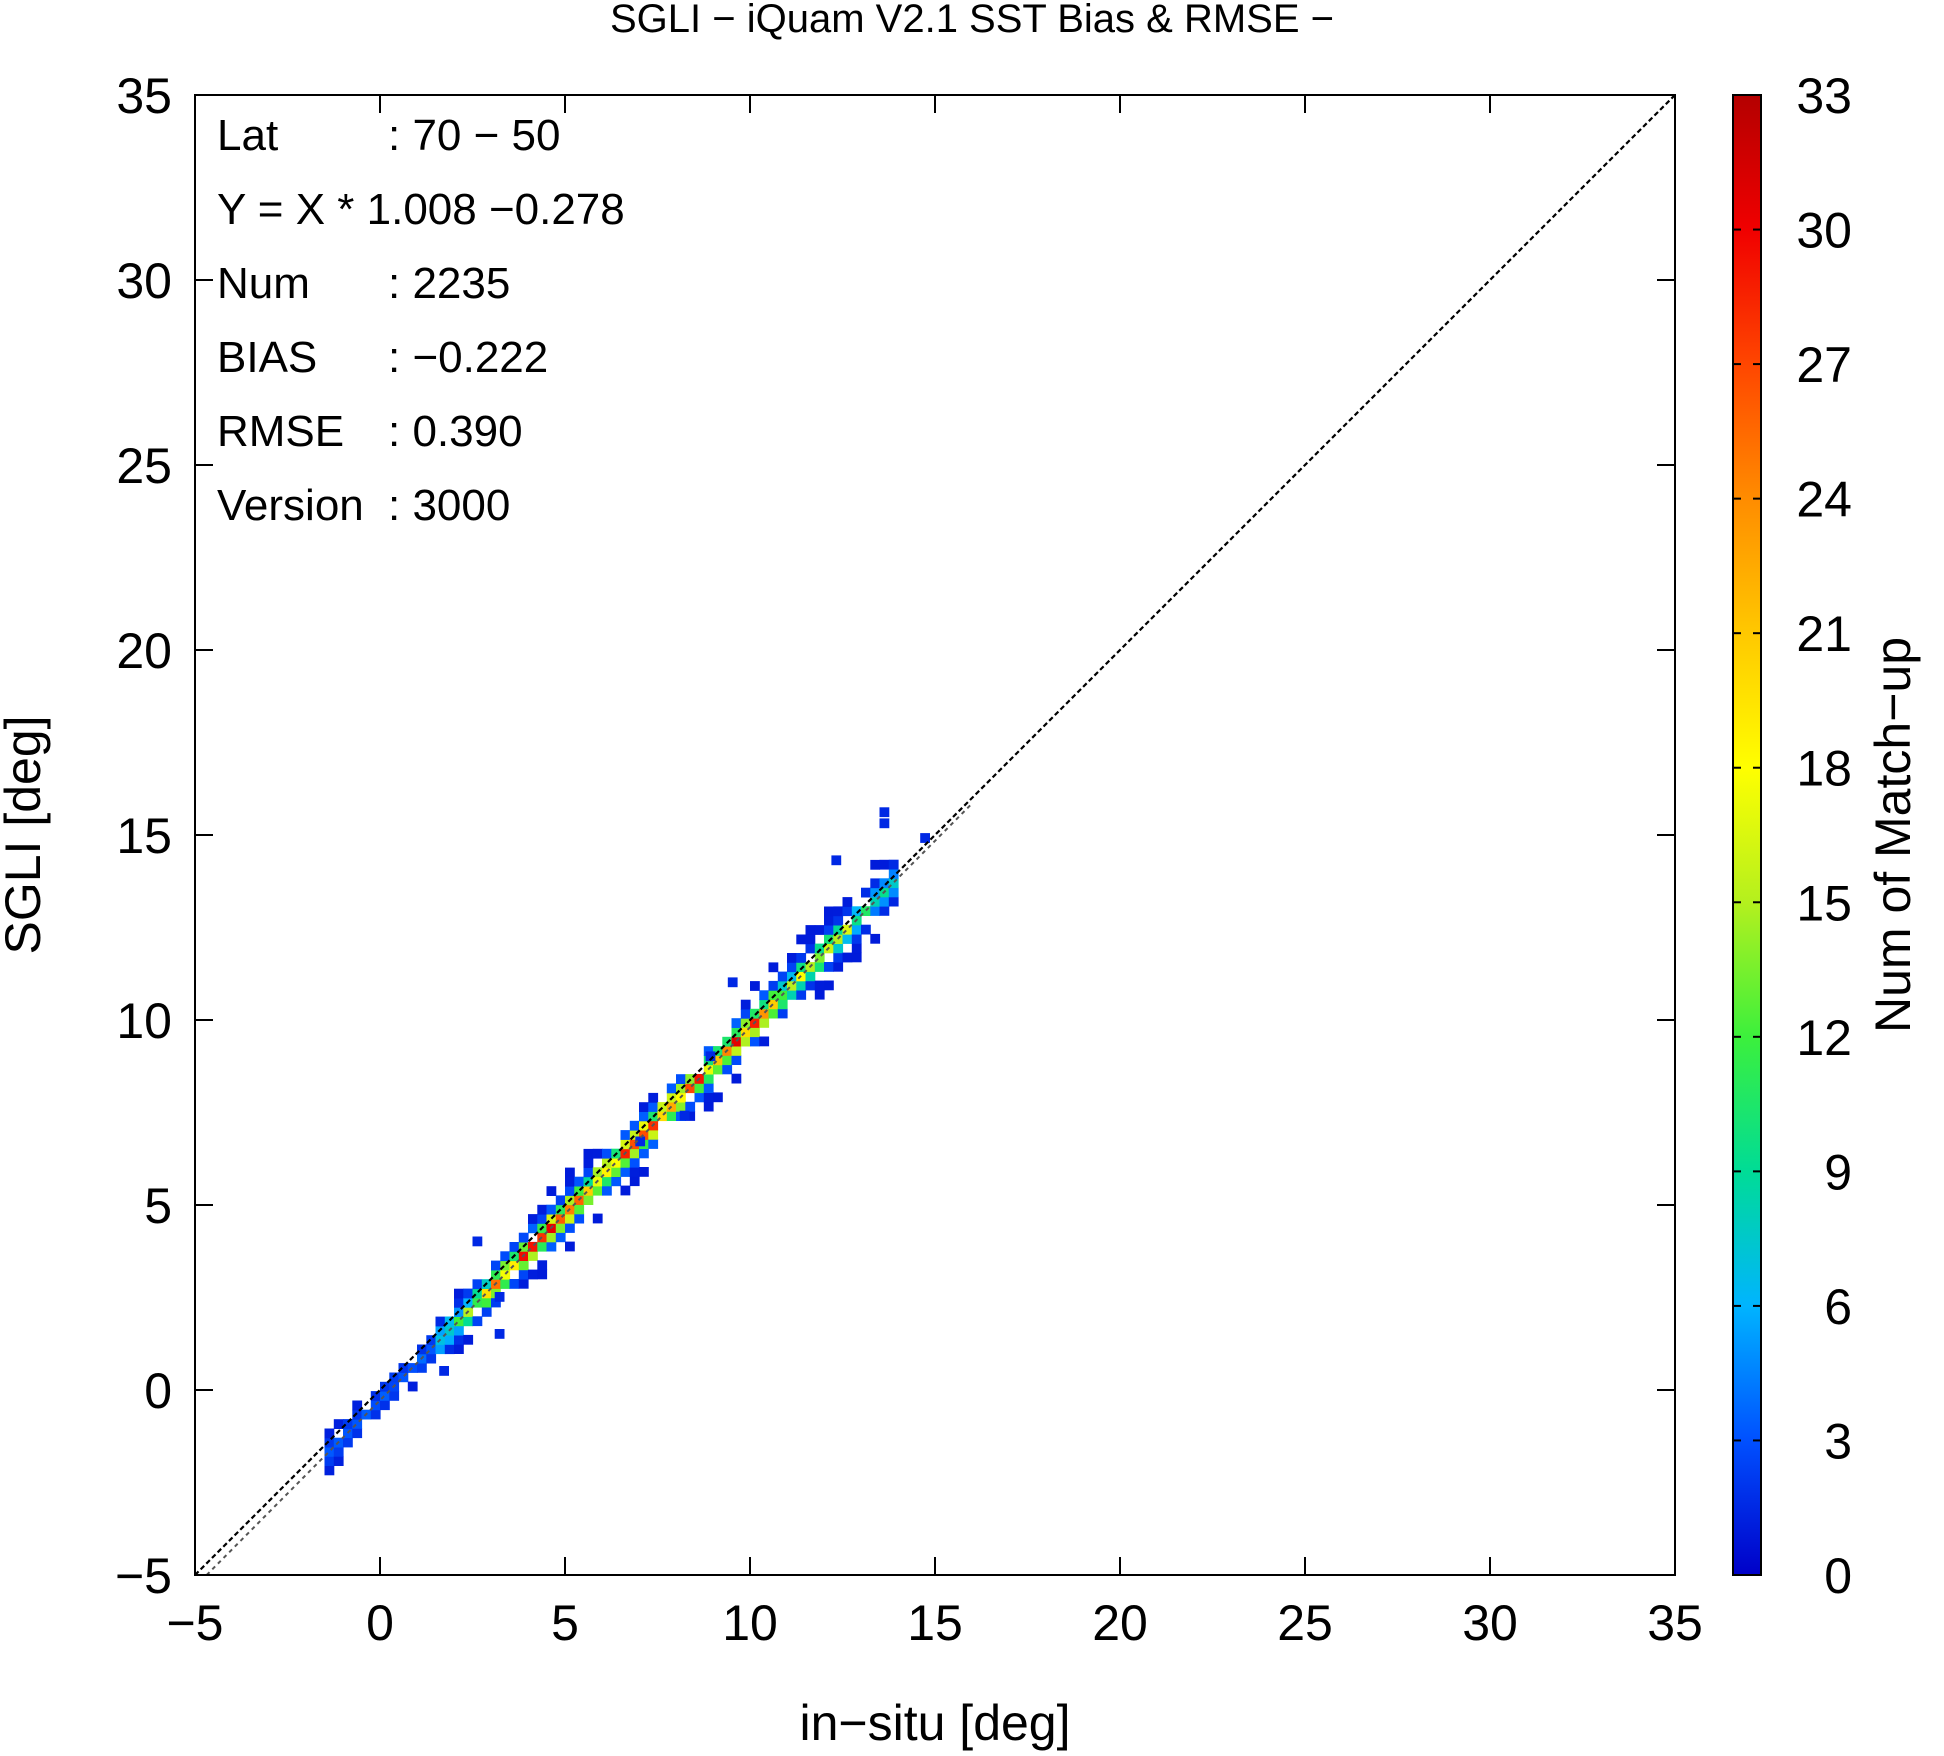  I want to click on colorbar-tick-label: 21, so click(1824, 634).